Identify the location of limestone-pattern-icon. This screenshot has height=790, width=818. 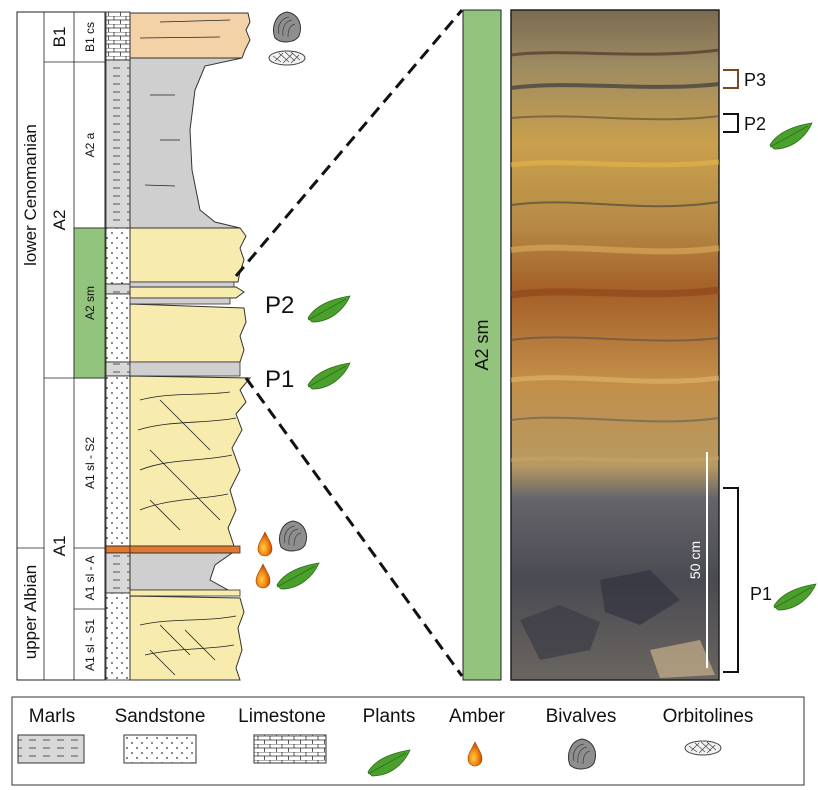
(290, 749).